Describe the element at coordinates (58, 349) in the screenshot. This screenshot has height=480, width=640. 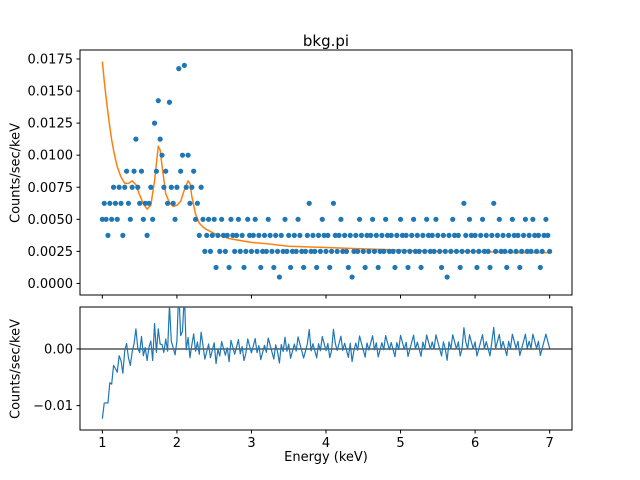
I see `y-tick-label: 0.00` at that location.